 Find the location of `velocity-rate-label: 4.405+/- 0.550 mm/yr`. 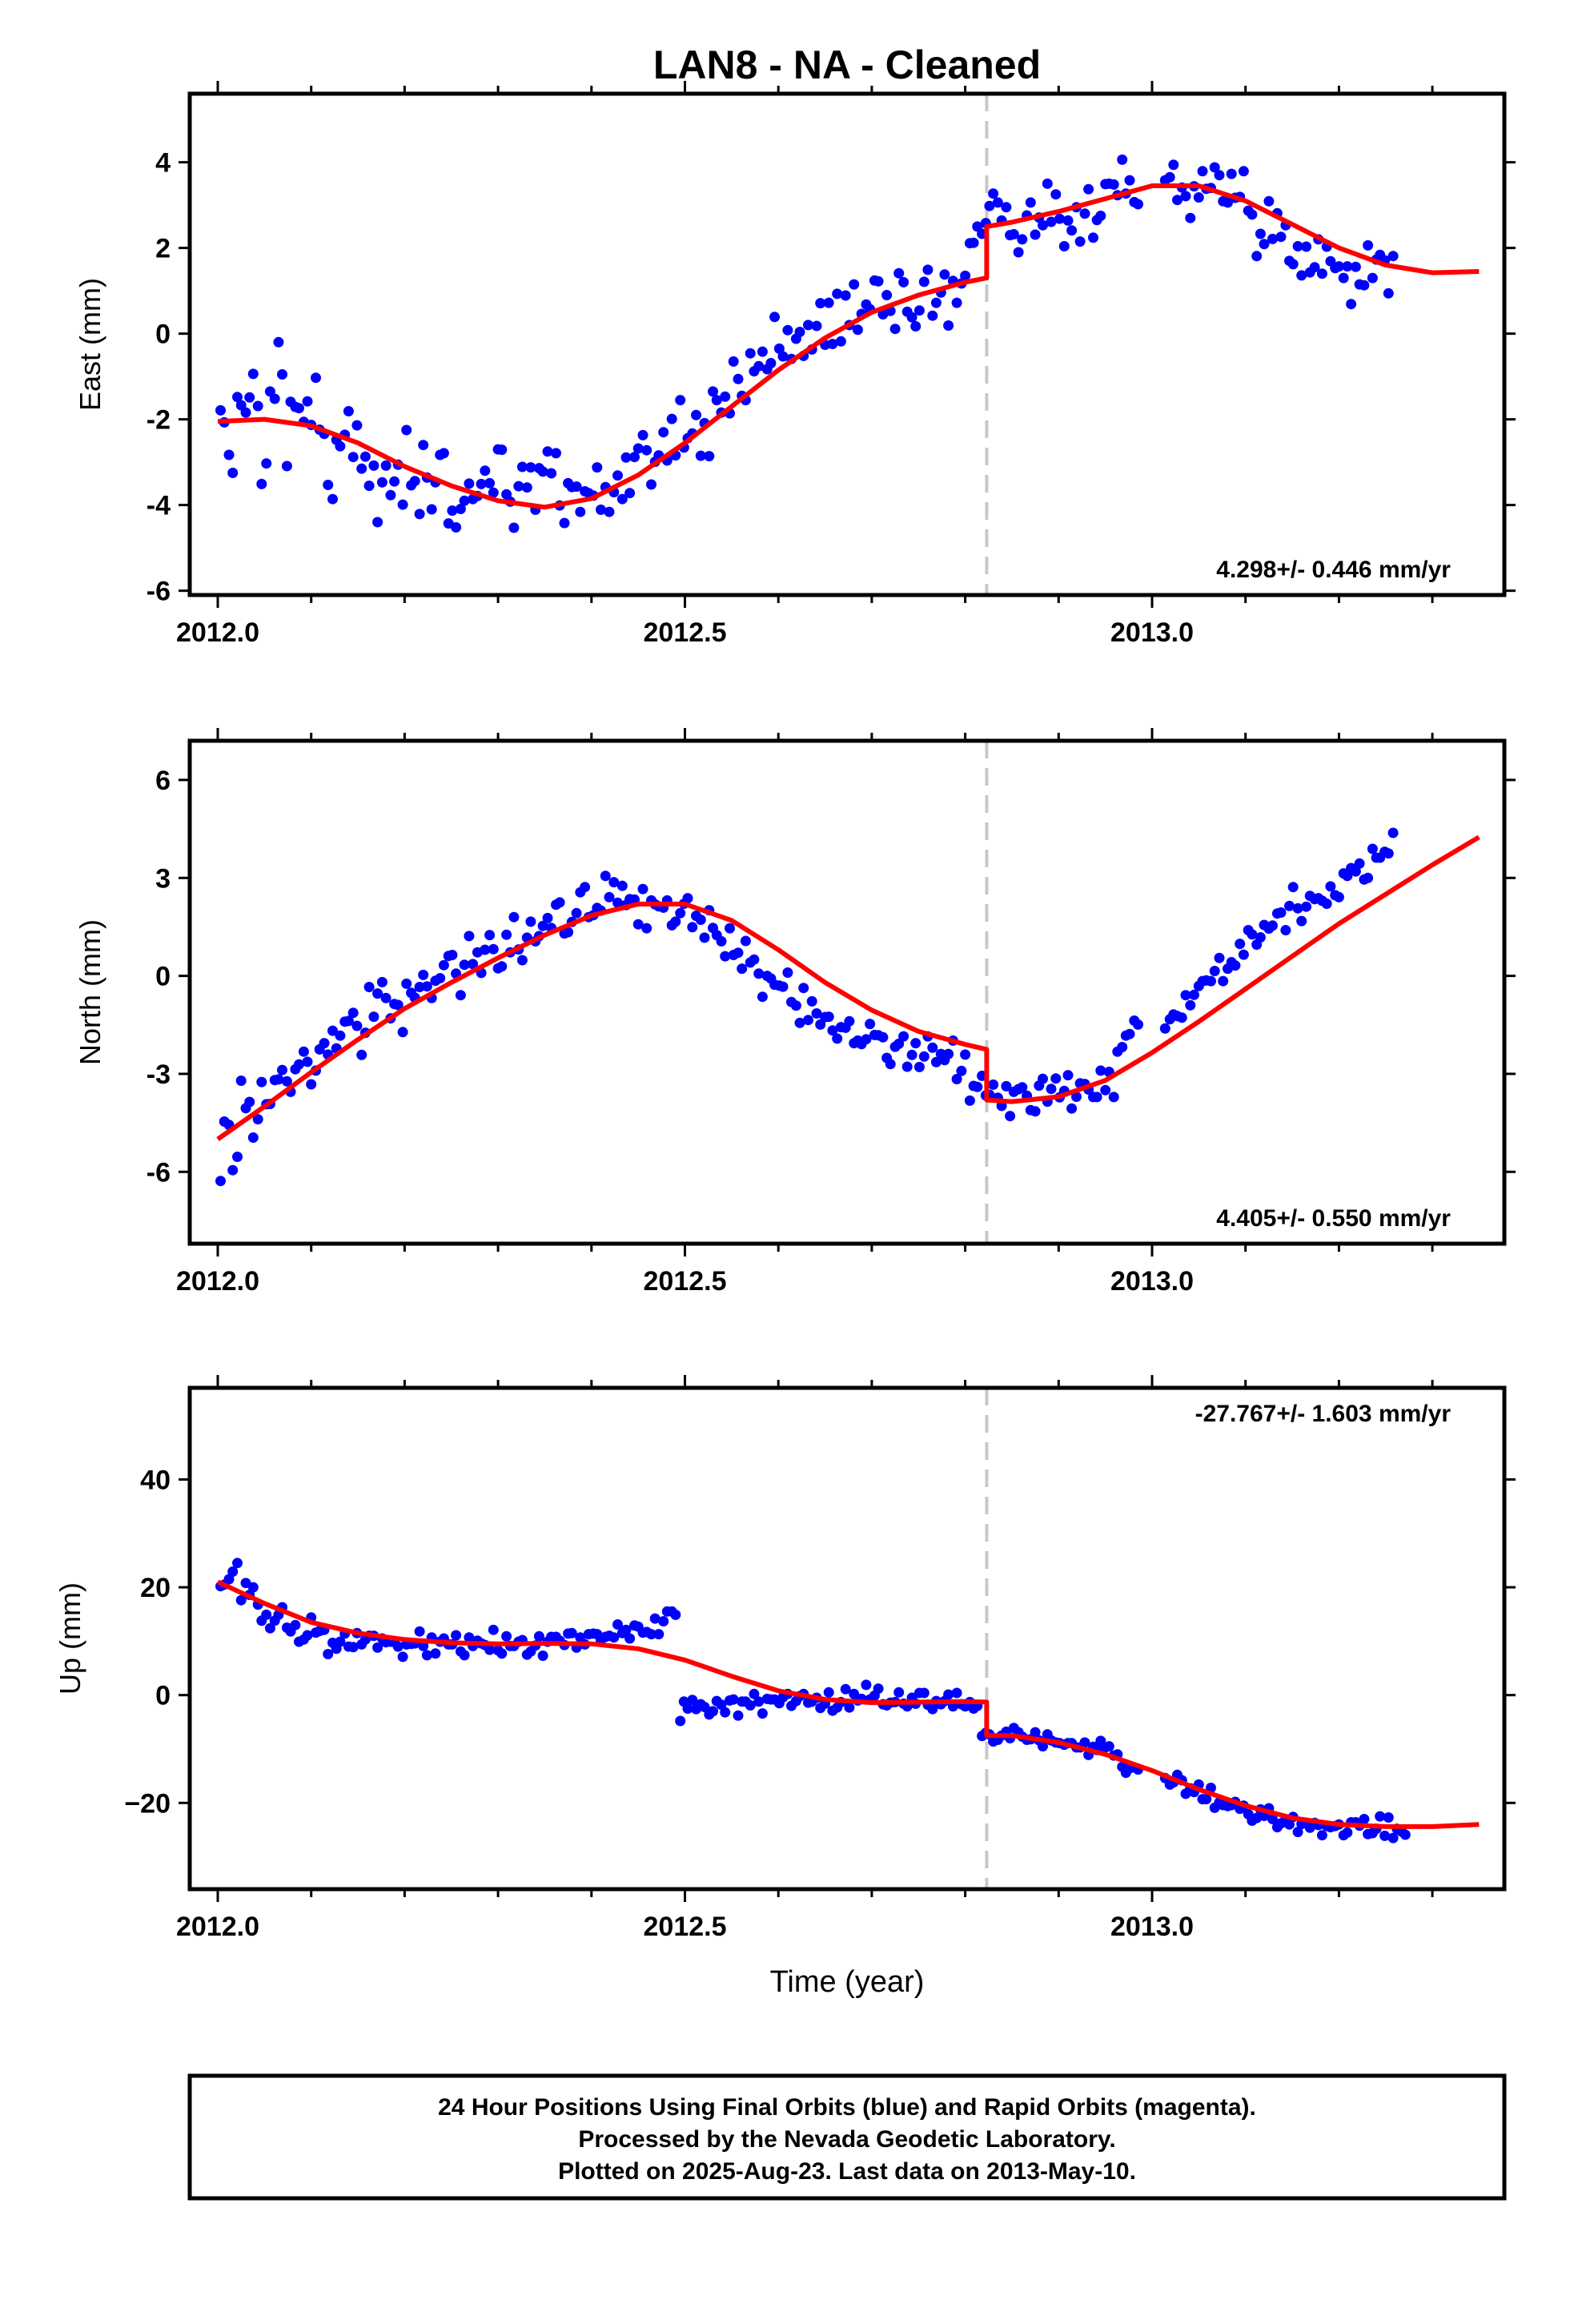

velocity-rate-label: 4.405+/- 0.550 mm/yr is located at coordinates (1333, 1218).